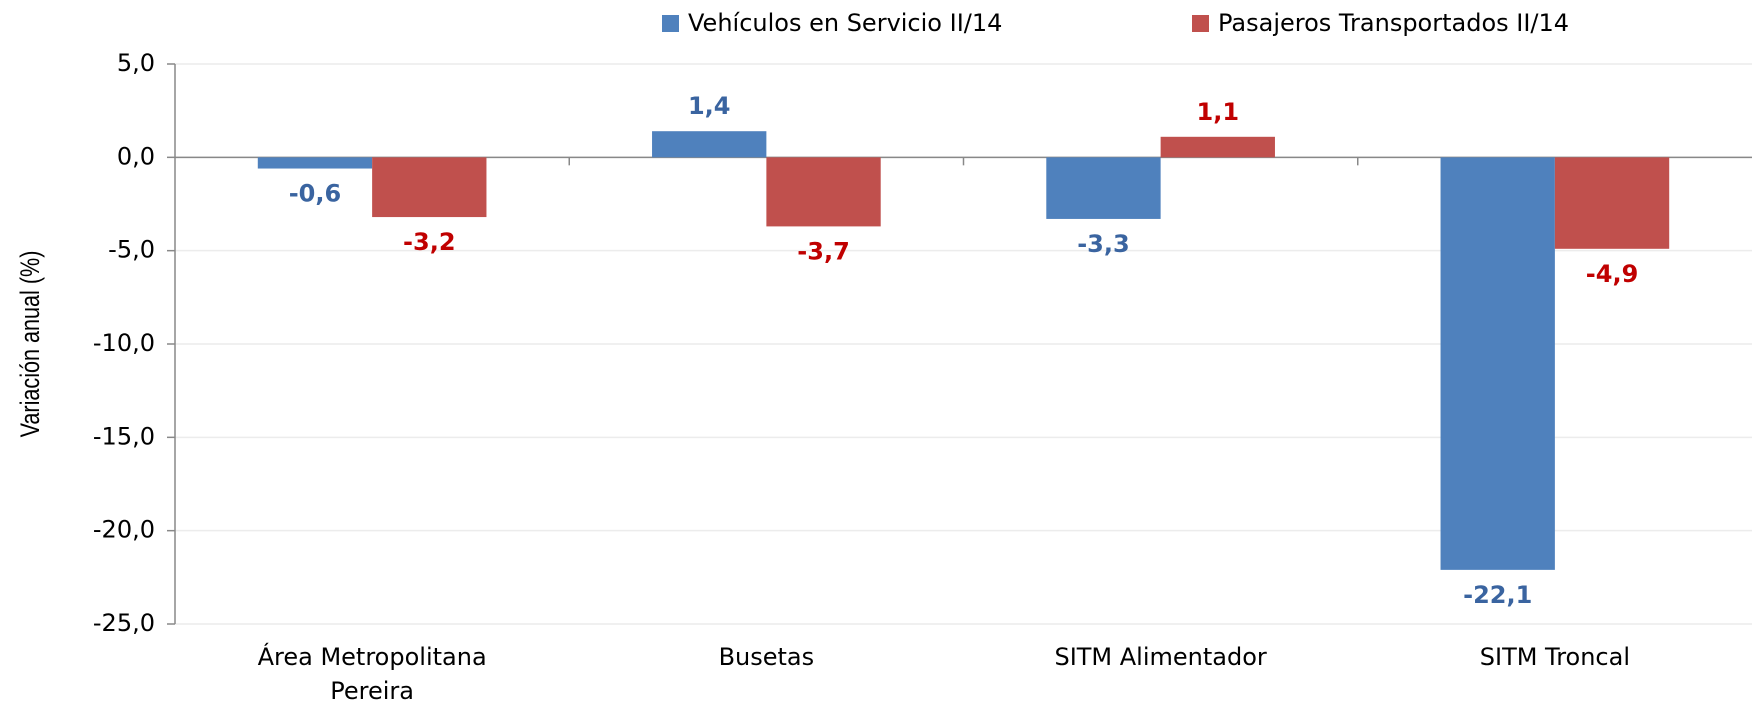 The image size is (1752, 705). Describe the element at coordinates (1497, 595) in the screenshot. I see `value-label: -22,1` at that location.